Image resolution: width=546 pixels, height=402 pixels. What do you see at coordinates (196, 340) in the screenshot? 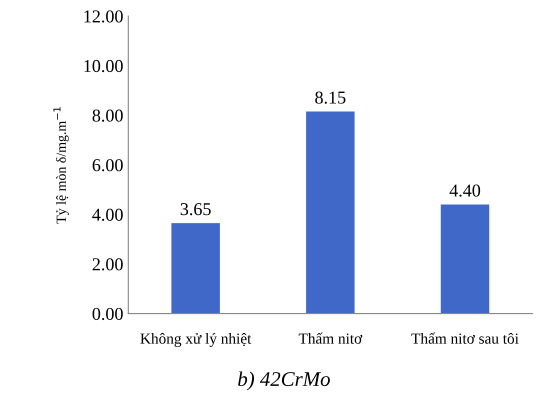
I see `x-tick-label: Không xử lý nhiệt` at bounding box center [196, 340].